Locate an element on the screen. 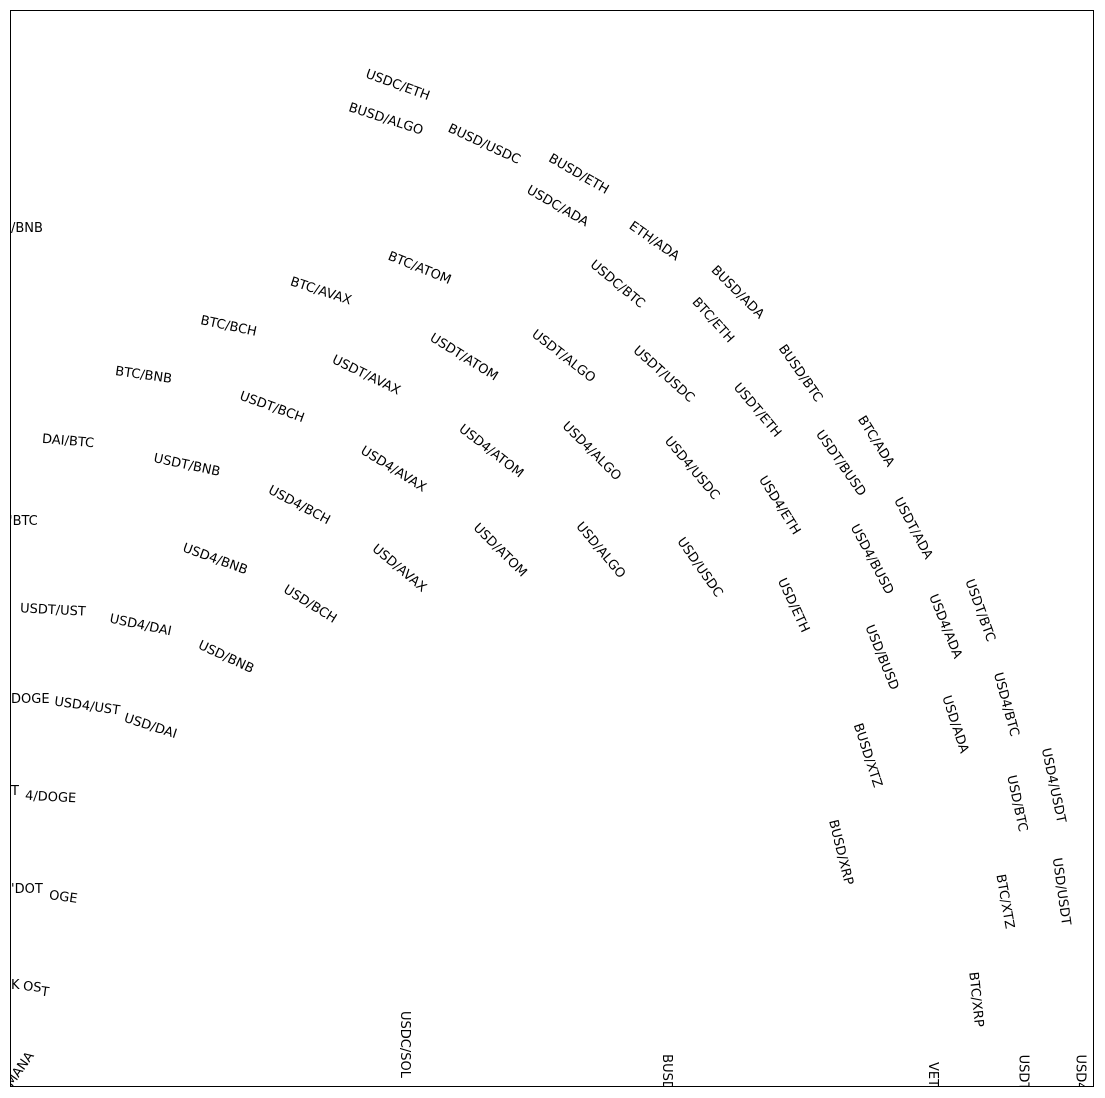 This screenshot has height=1098, width=1105. pair-label: USD4 is located at coordinates (1080, 1070).